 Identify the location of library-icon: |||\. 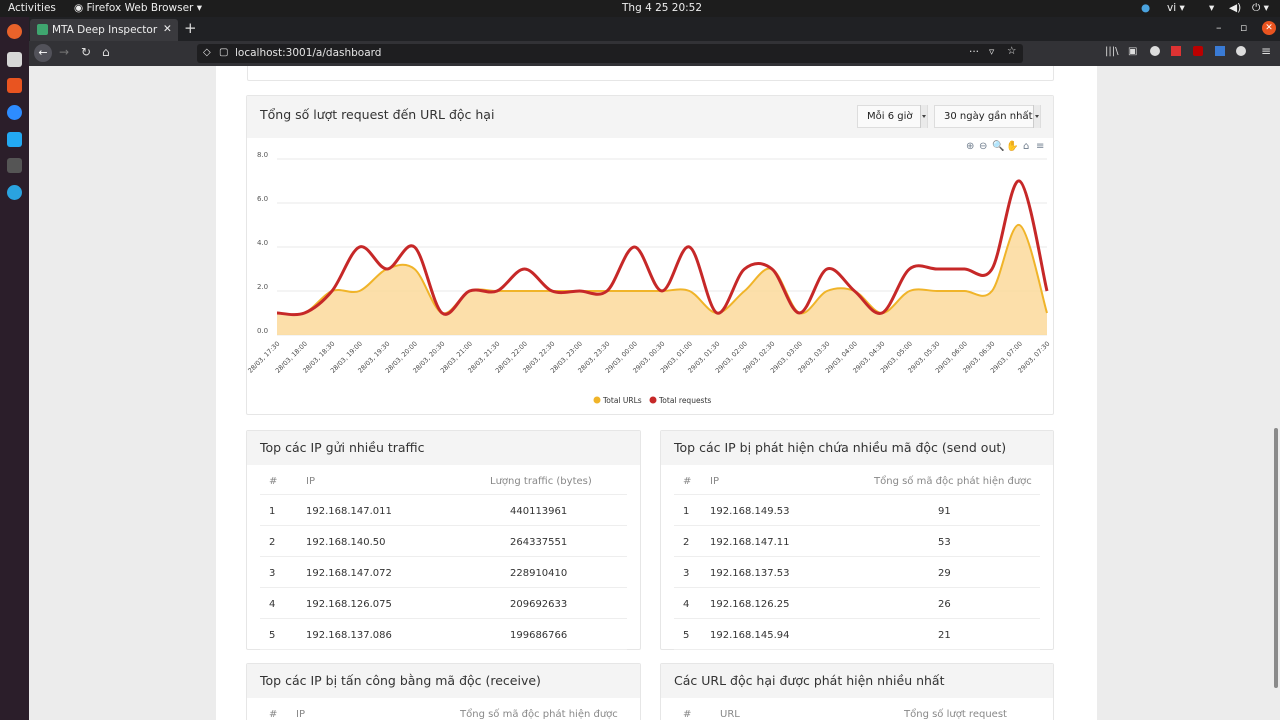
(1112, 51).